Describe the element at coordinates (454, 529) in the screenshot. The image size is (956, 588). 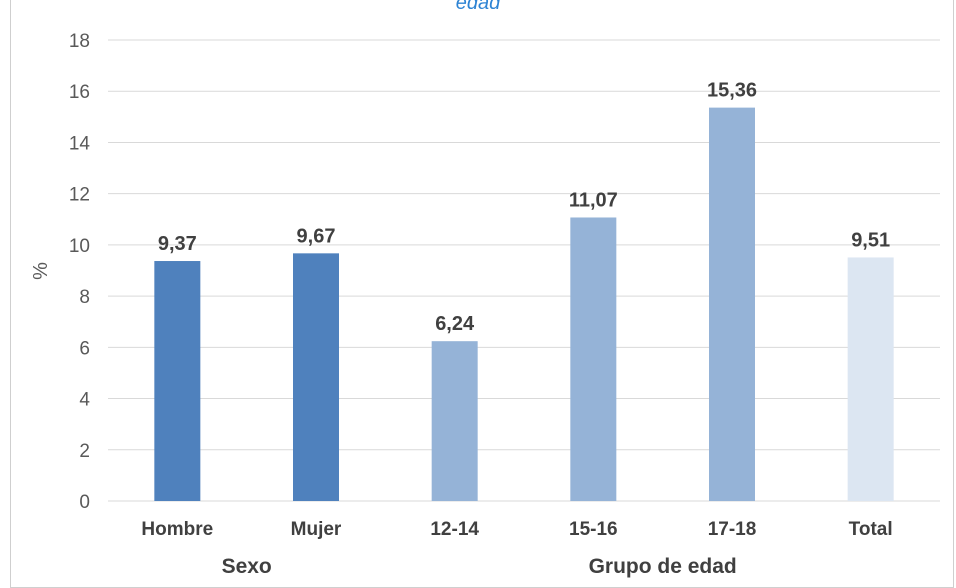
I see `x-tick-label: 12-14` at that location.